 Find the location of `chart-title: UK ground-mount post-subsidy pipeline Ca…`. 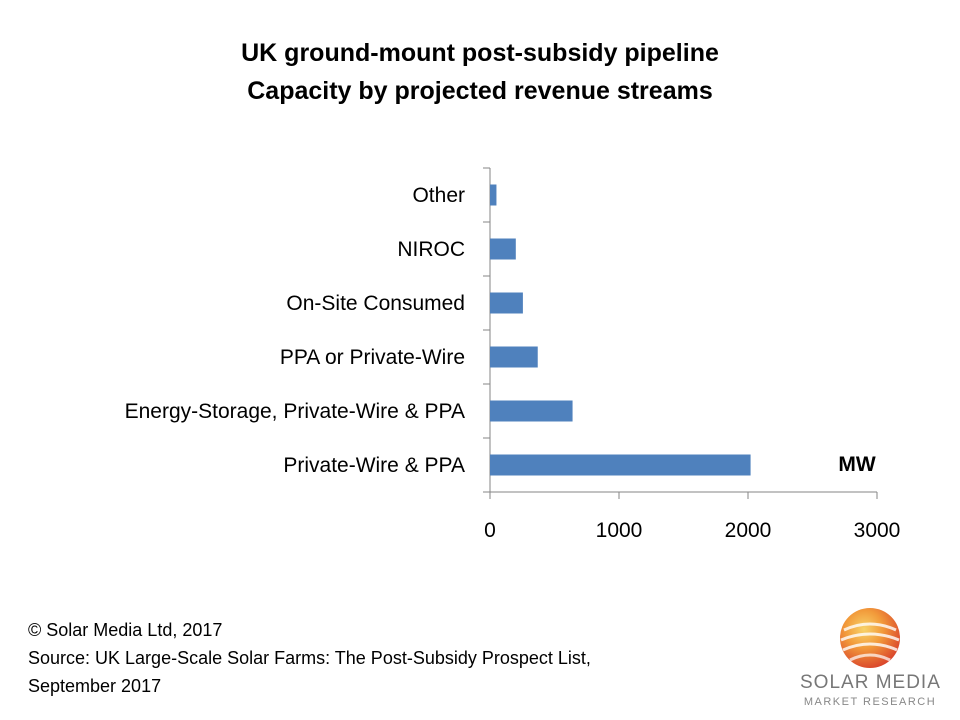

chart-title: UK ground-mount post-subsidy pipeline Ca… is located at coordinates (480, 72).